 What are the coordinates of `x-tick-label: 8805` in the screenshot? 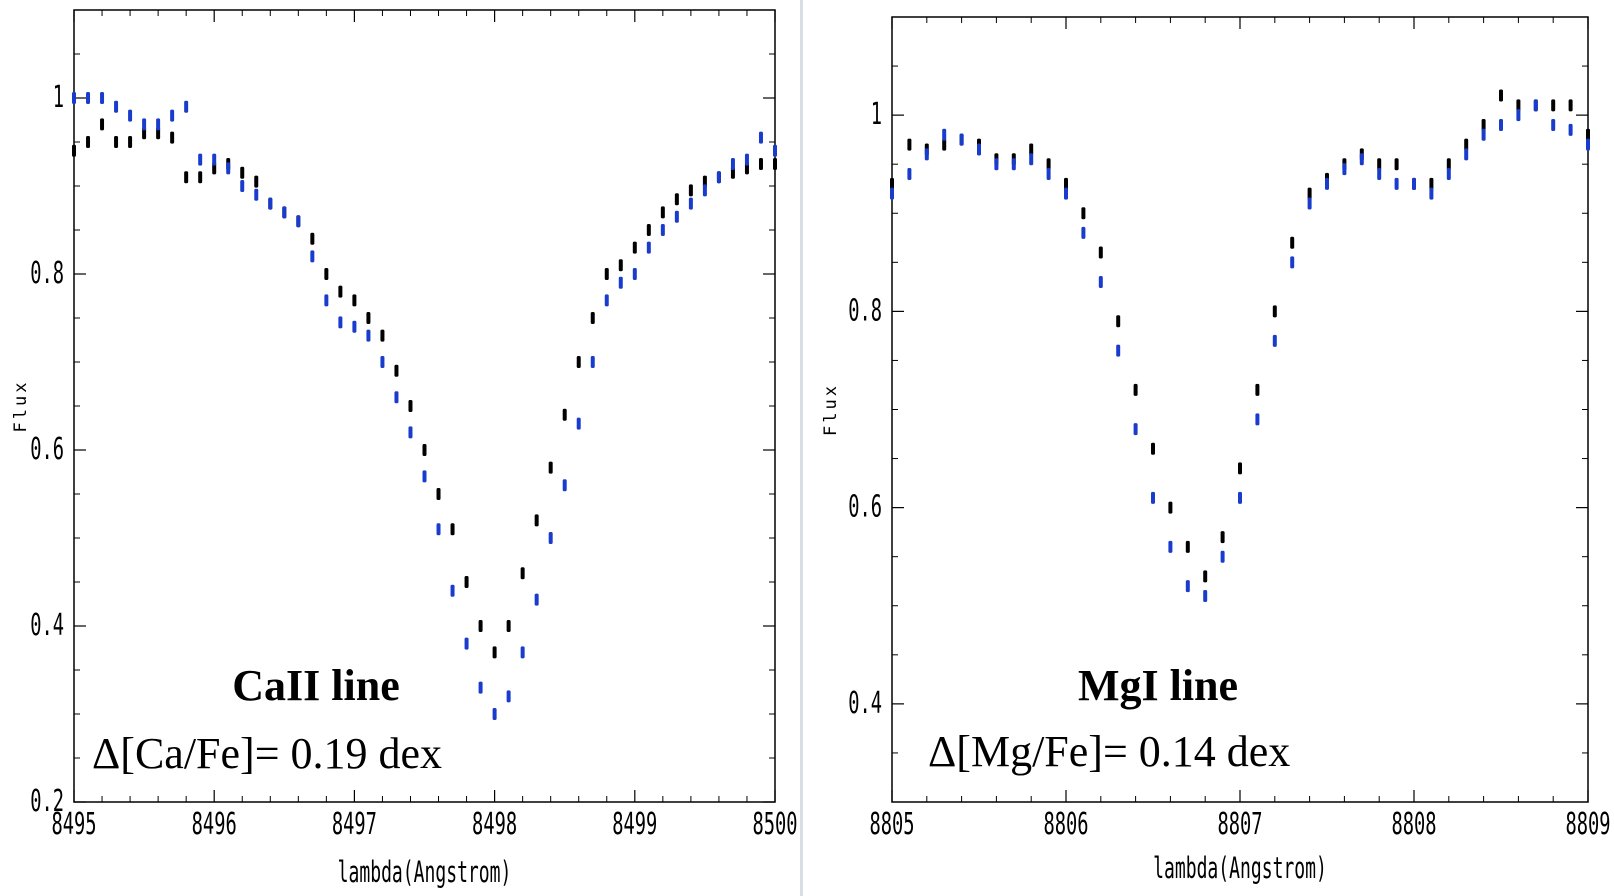 It's located at (891, 823).